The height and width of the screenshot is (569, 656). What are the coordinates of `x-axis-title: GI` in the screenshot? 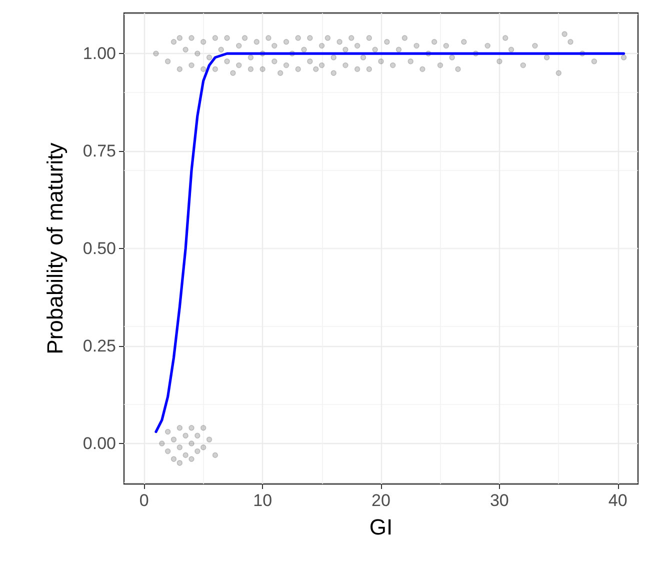 It's located at (381, 527).